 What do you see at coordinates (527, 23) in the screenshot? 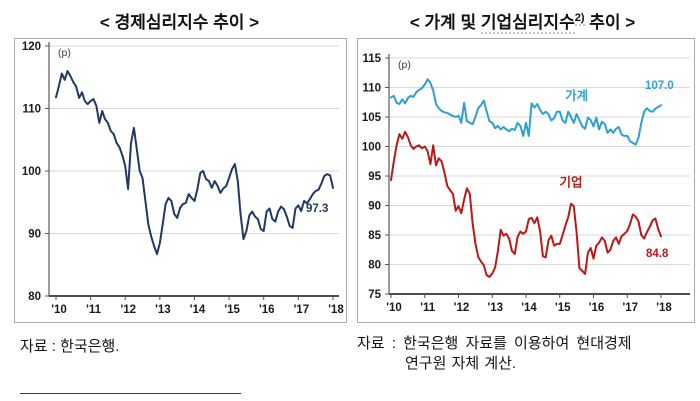
I see `right-title-main: 기업심리지수` at bounding box center [527, 23].